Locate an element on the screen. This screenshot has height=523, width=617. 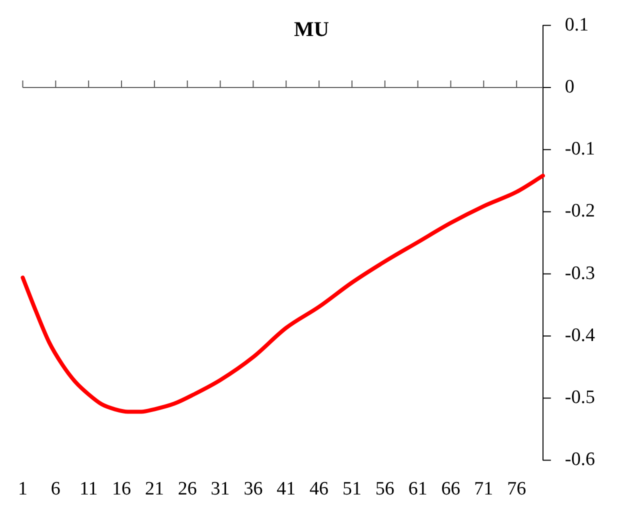
y-tick-label: -0.6 is located at coordinates (579, 459).